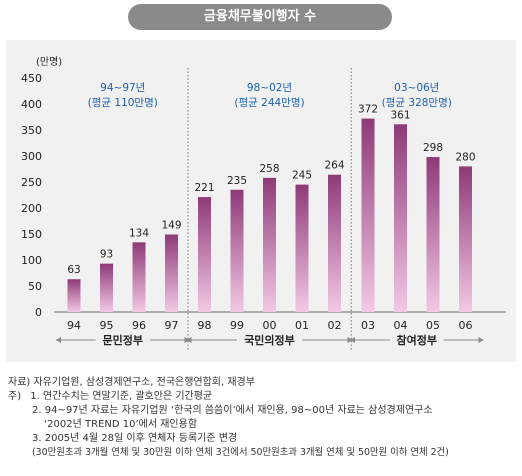 The image size is (522, 476). I want to click on bracket-arrow-right, so click(481, 340).